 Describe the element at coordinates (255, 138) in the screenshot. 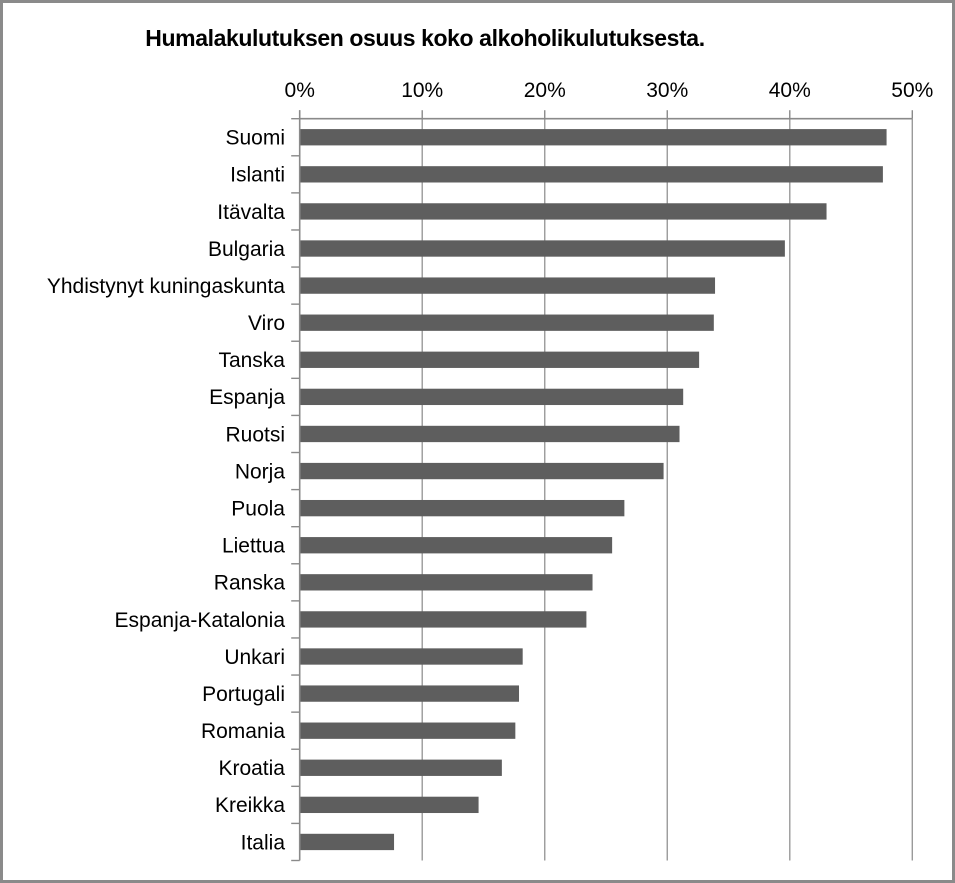

I see `category-label: Suomi` at that location.